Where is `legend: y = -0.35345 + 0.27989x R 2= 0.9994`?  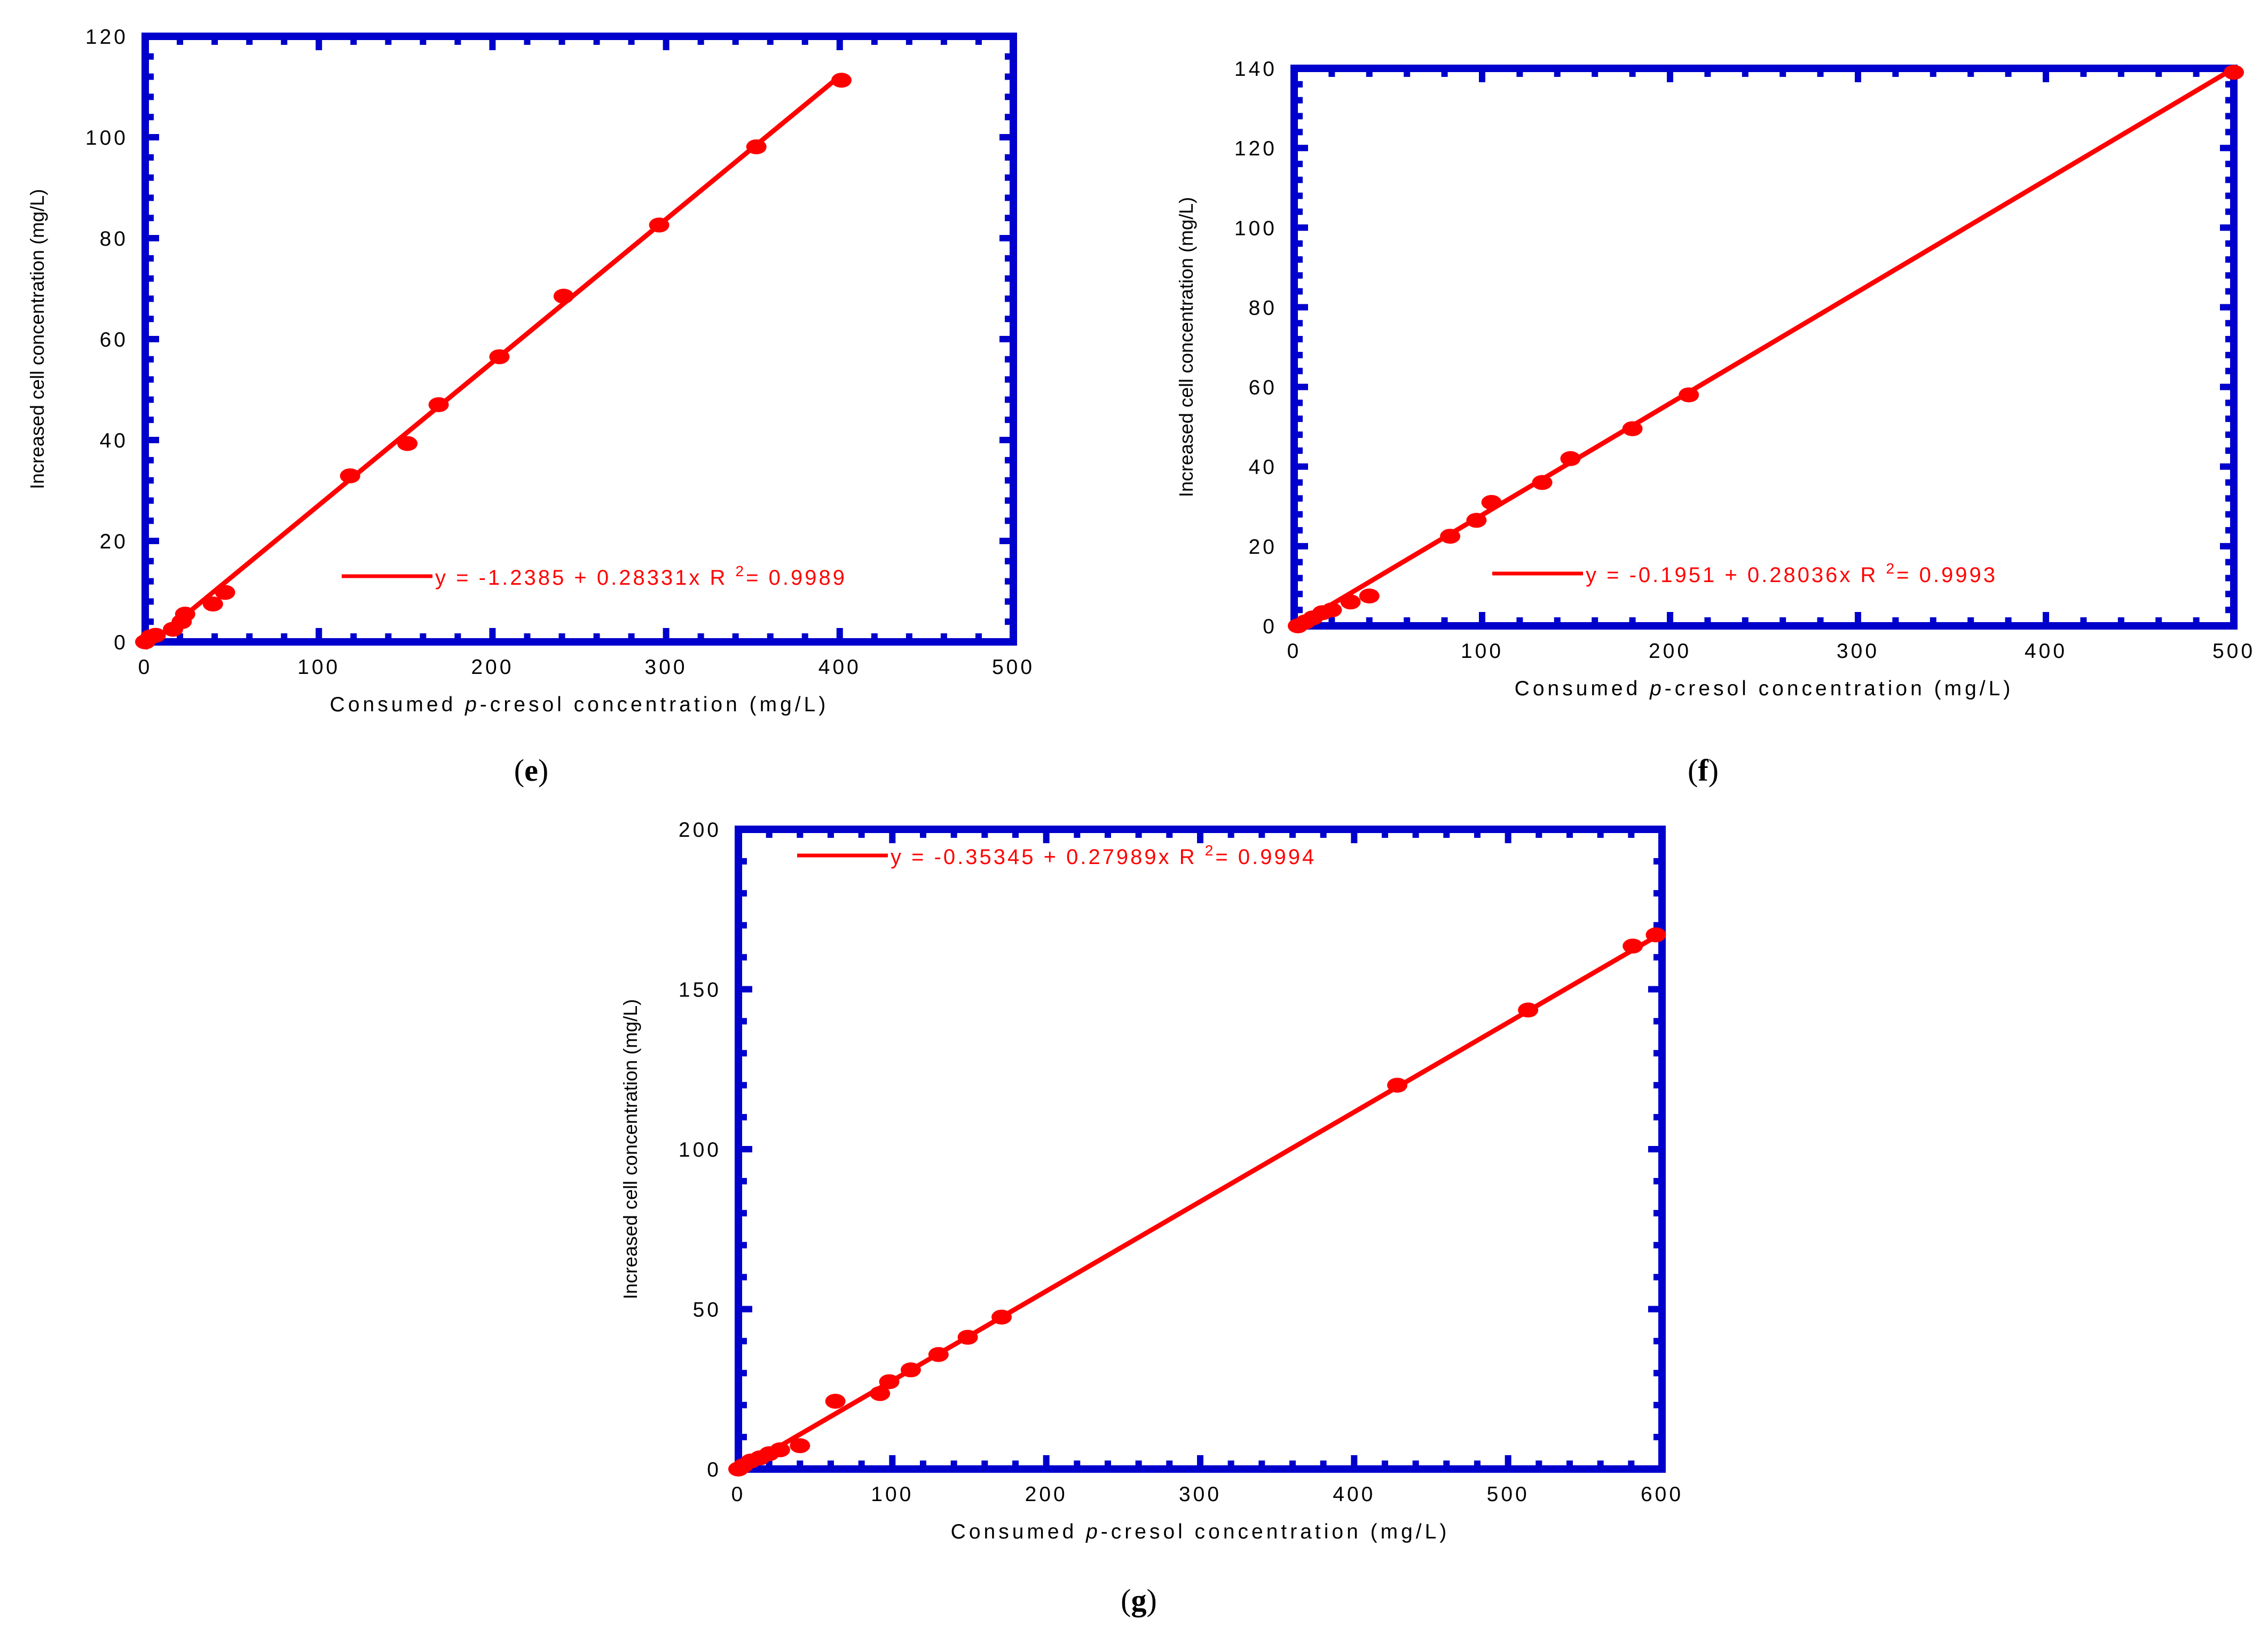
legend: y = -0.35345 + 0.27989x R 2= 0.9994 is located at coordinates (1056, 855).